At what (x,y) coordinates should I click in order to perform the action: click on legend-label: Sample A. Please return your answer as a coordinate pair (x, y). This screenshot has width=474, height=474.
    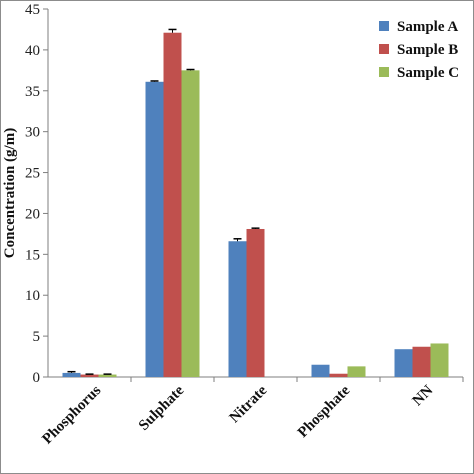
    Looking at the image, I should click on (427, 27).